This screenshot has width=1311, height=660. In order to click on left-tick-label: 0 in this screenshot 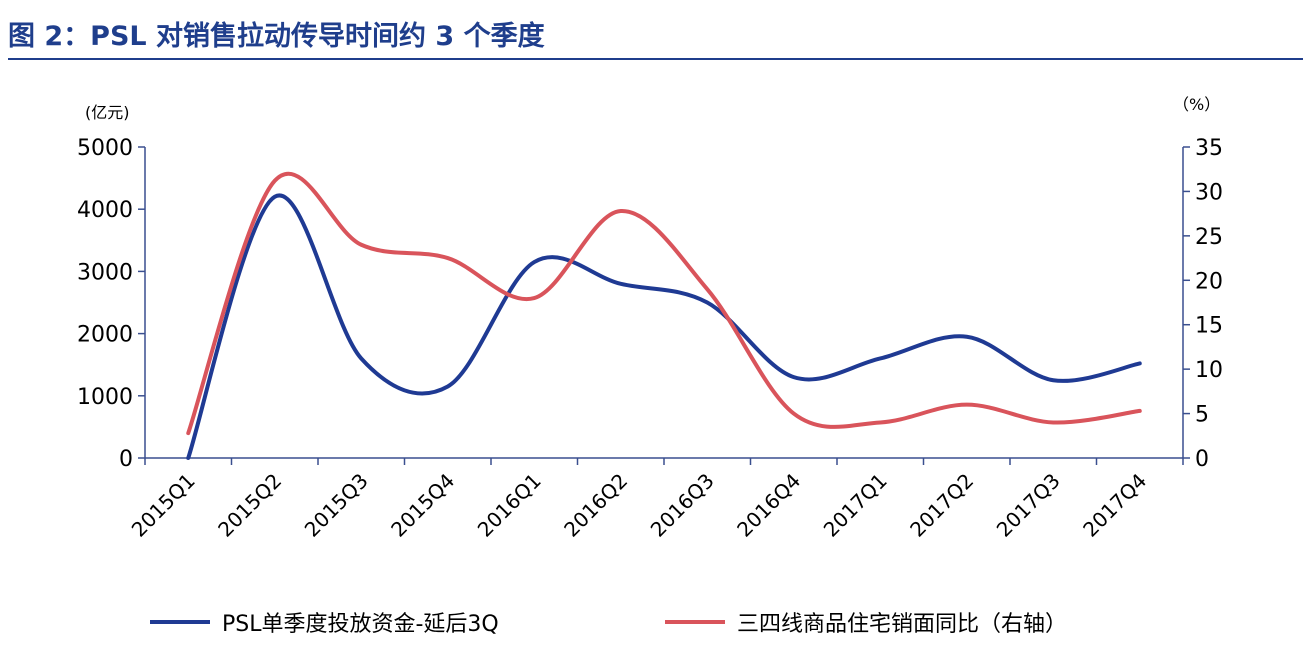, I will do `click(126, 459)`.